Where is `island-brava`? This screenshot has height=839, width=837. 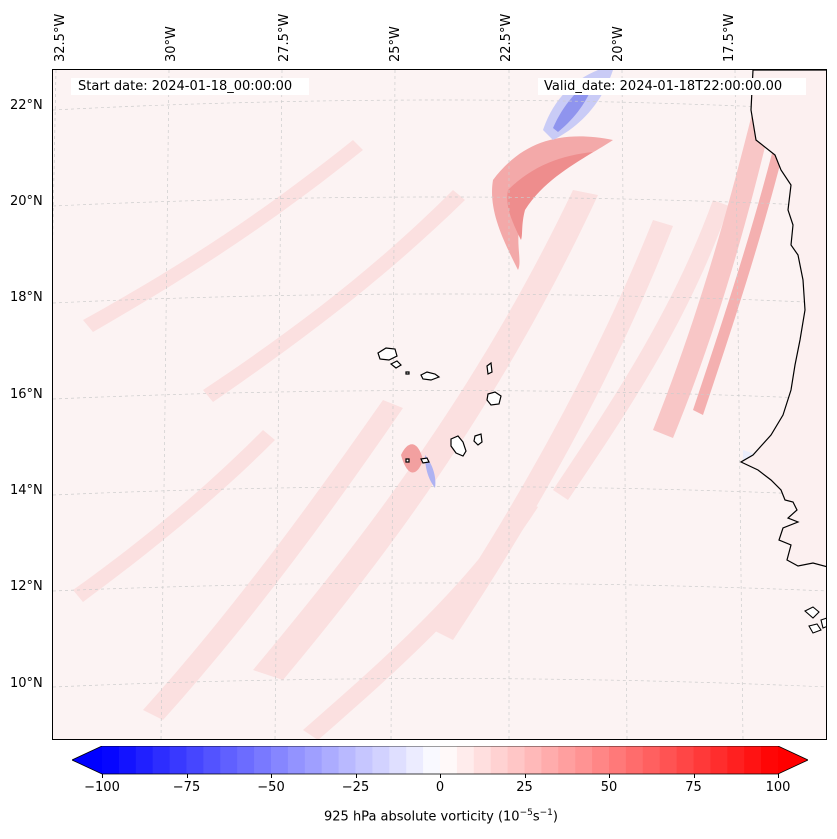
island-brava is located at coordinates (407, 460).